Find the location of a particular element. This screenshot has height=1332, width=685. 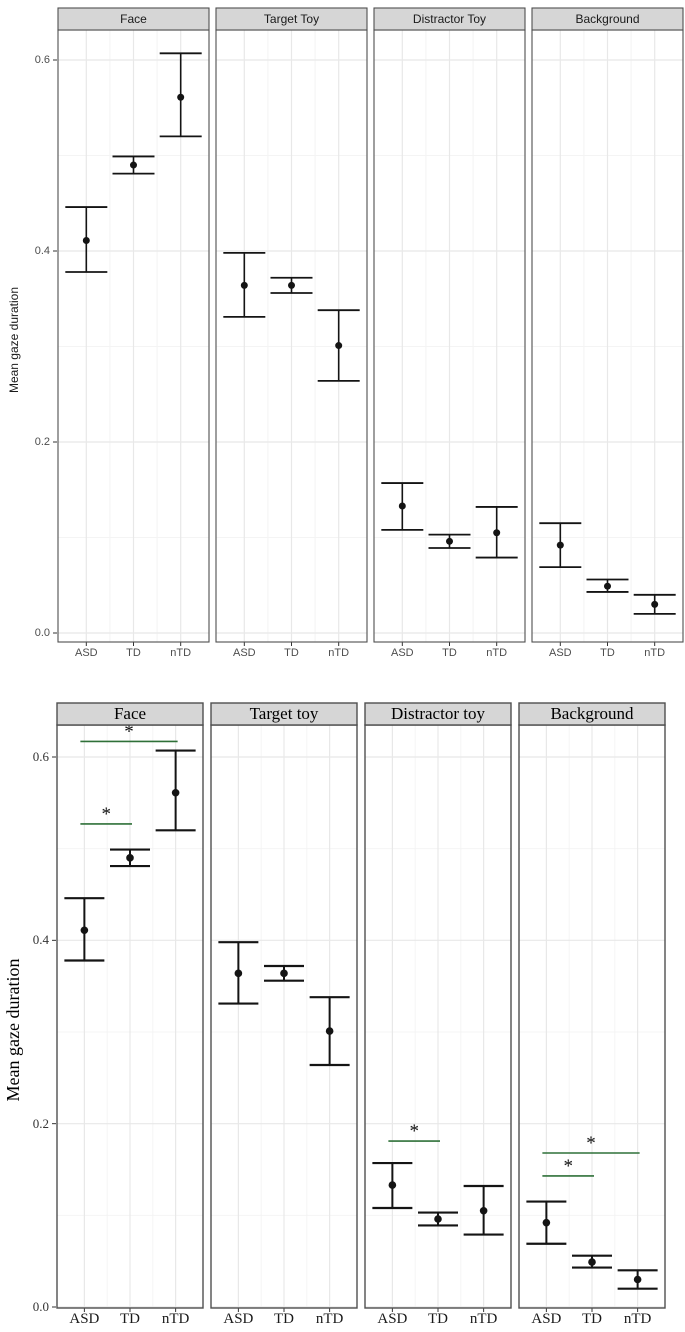

facet-strip-label: Target Toy is located at coordinates (291, 19).